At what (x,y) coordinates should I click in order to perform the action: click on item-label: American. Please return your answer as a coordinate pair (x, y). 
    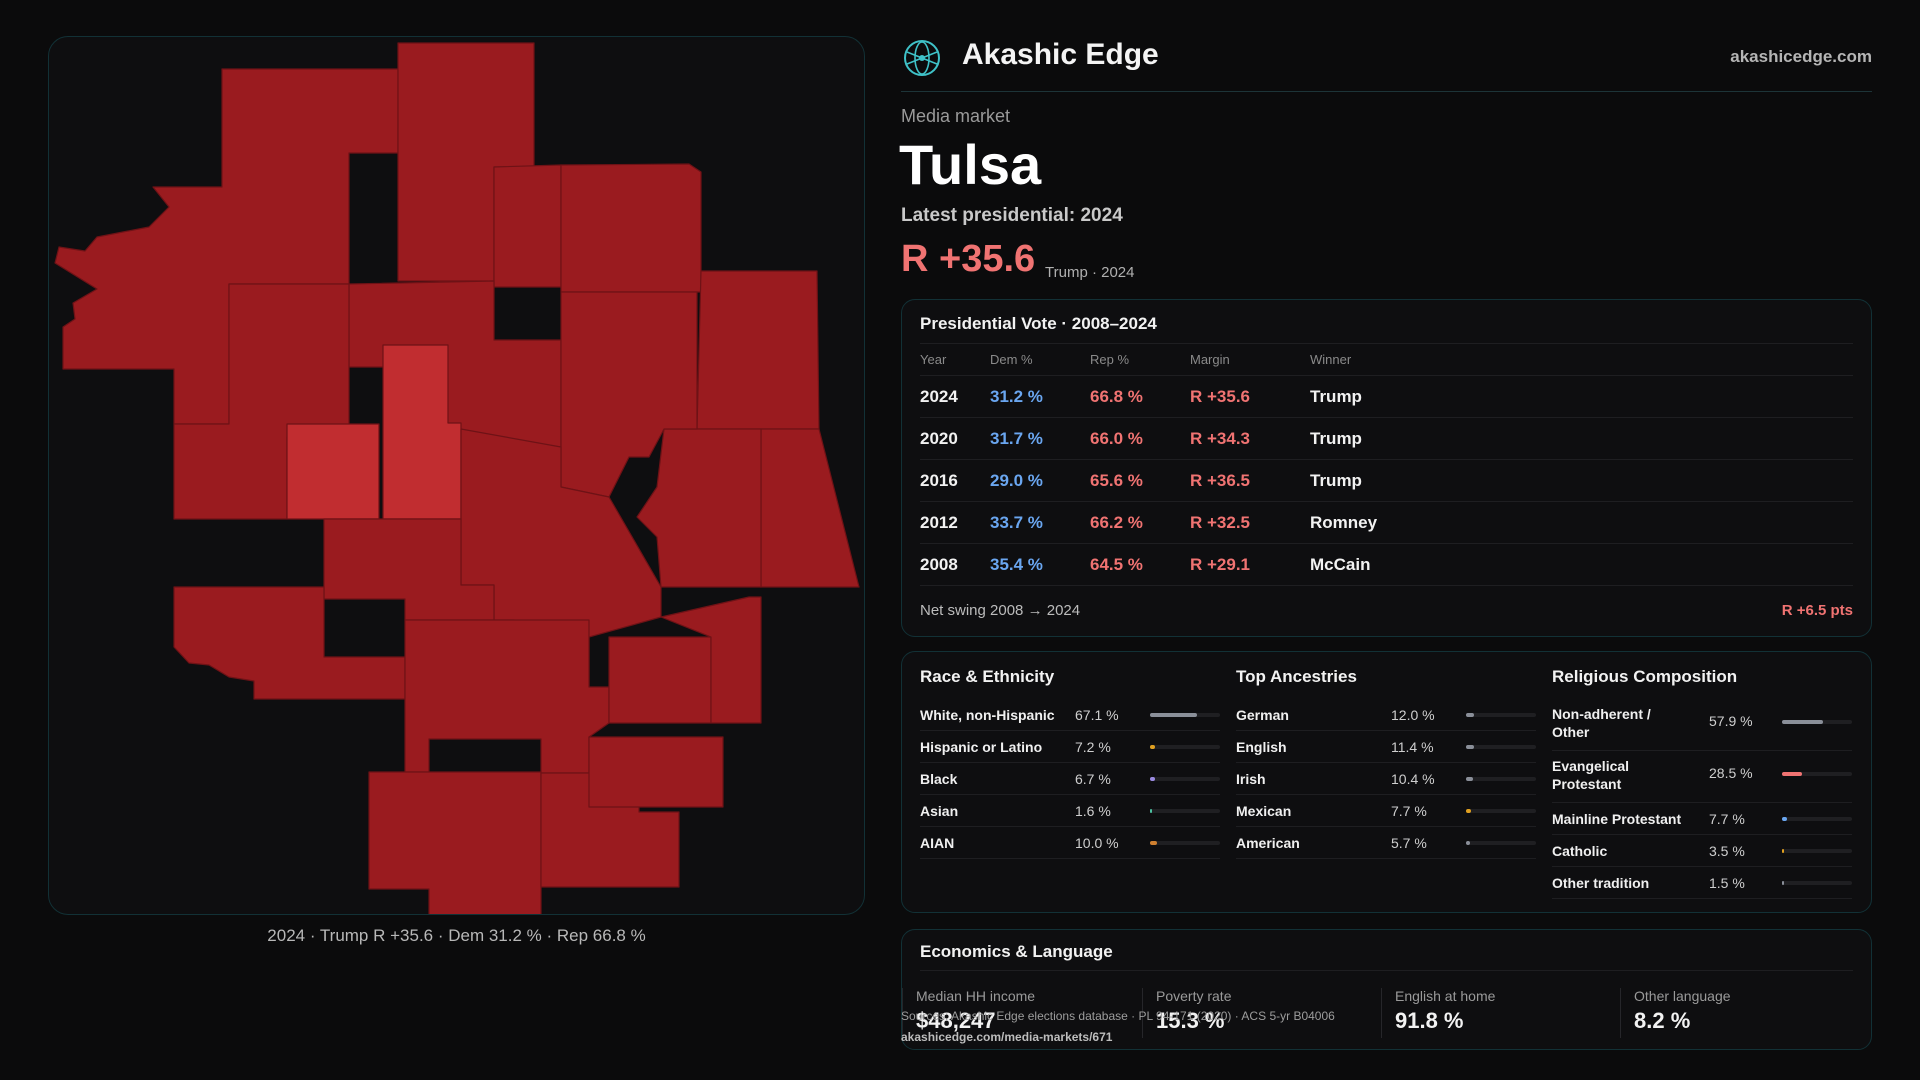
    Looking at the image, I should click on (1268, 843).